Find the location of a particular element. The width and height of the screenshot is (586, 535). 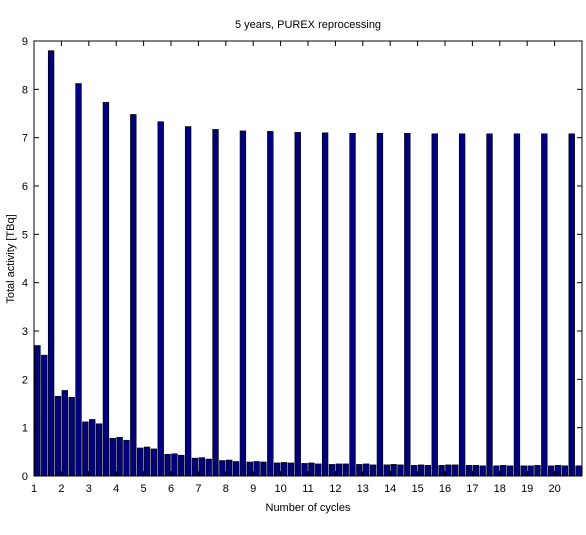

y-axis-label: Total activity [TBq] is located at coordinates (11, 258).